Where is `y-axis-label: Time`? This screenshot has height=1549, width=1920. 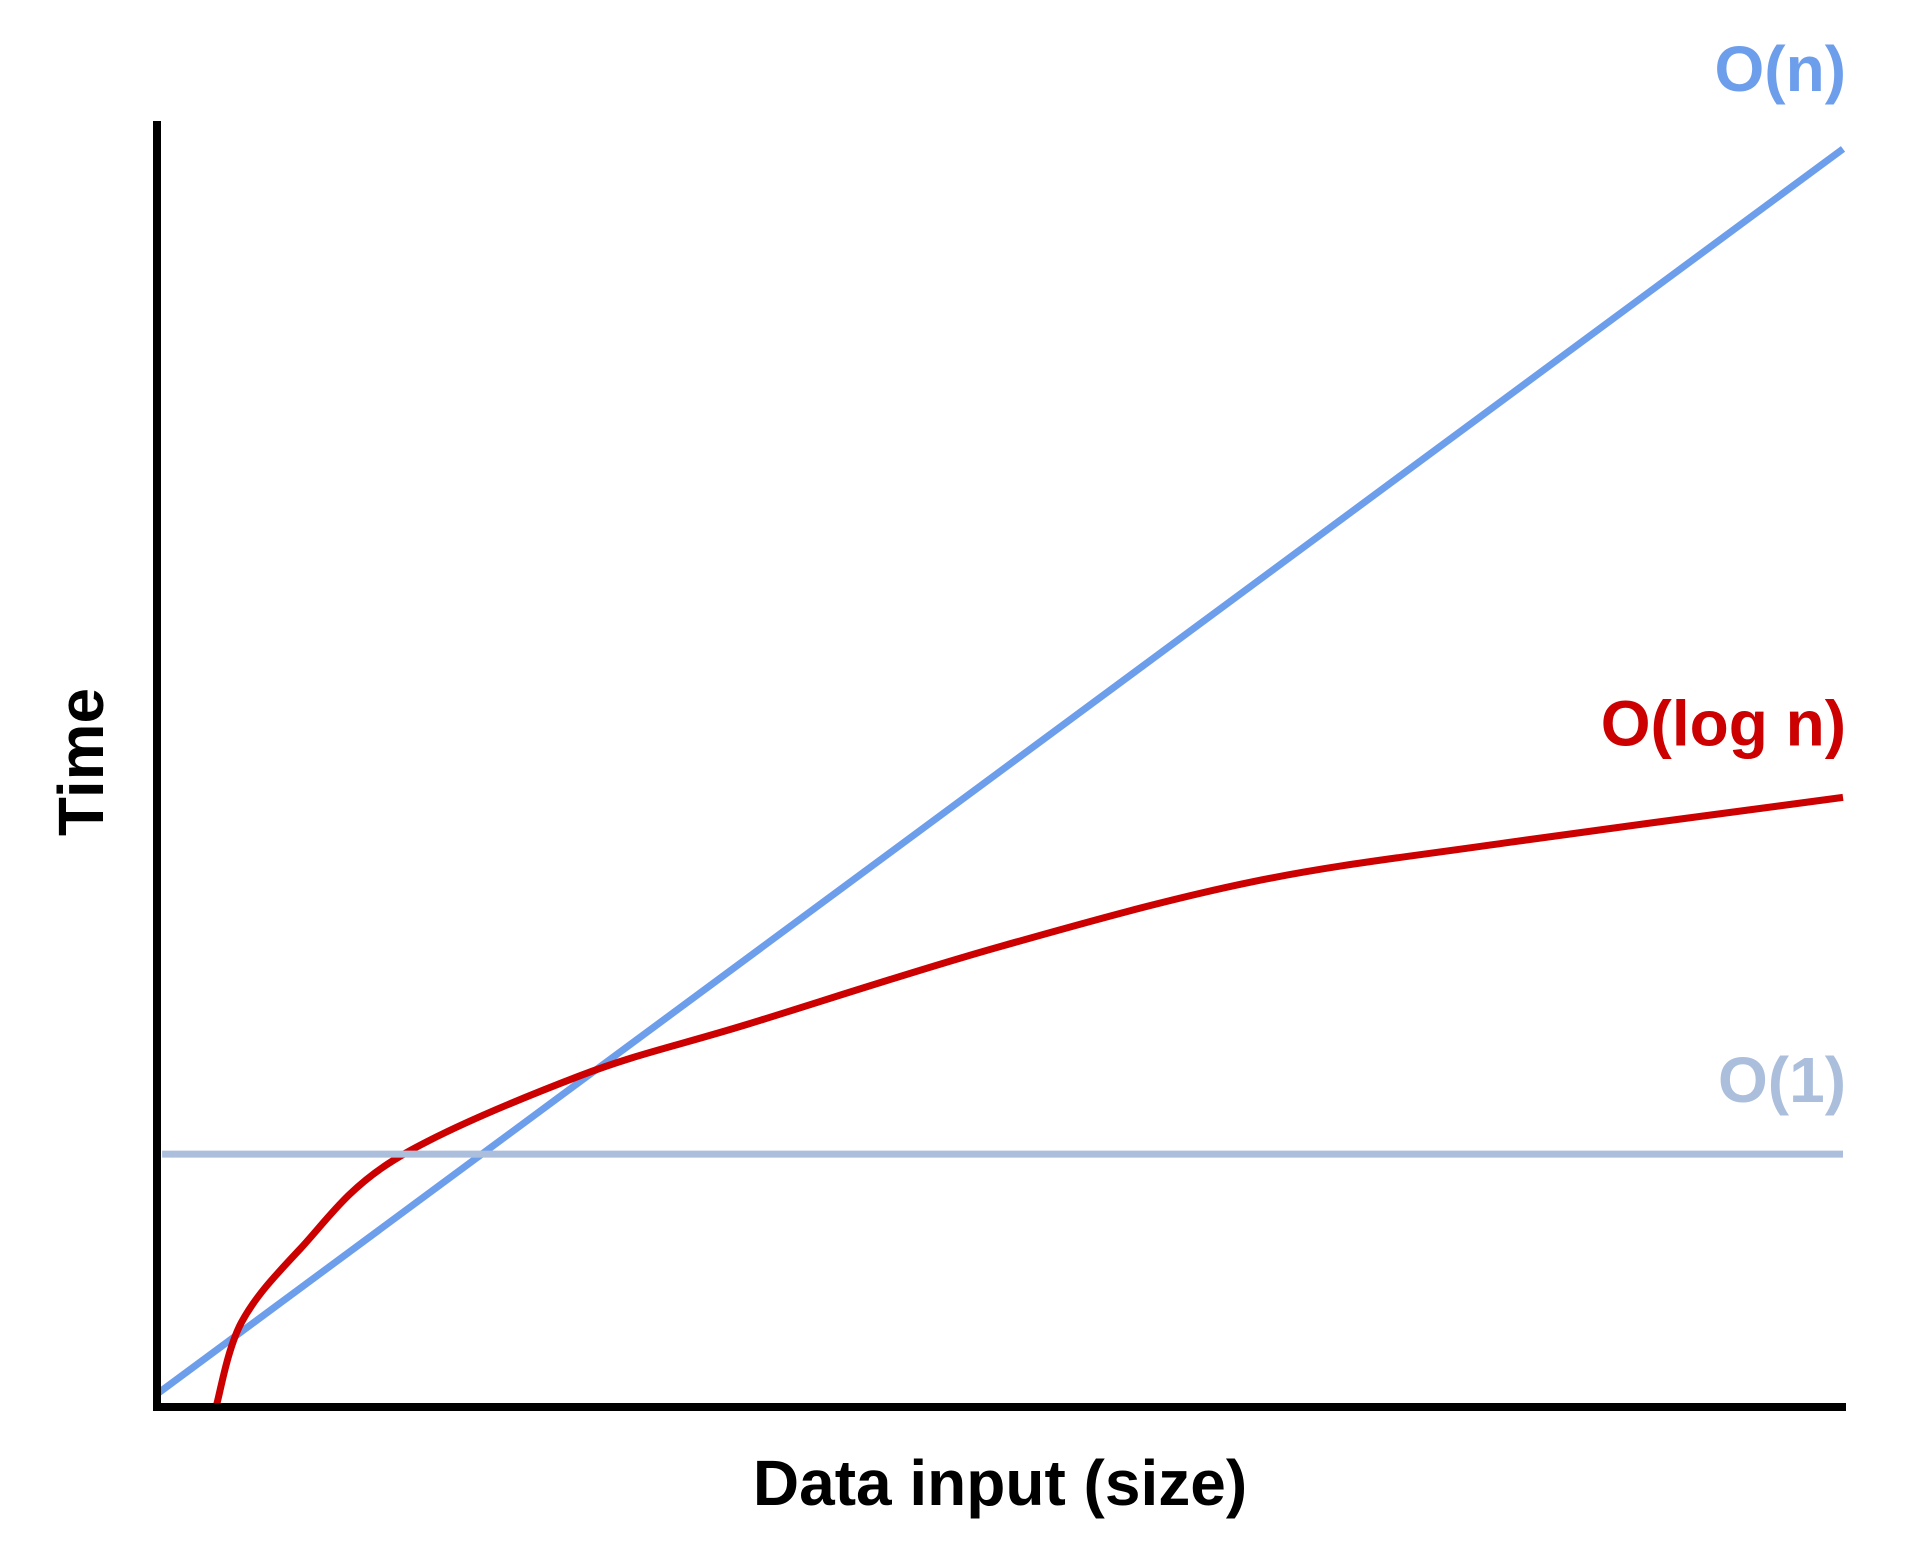 y-axis-label: Time is located at coordinates (81, 762).